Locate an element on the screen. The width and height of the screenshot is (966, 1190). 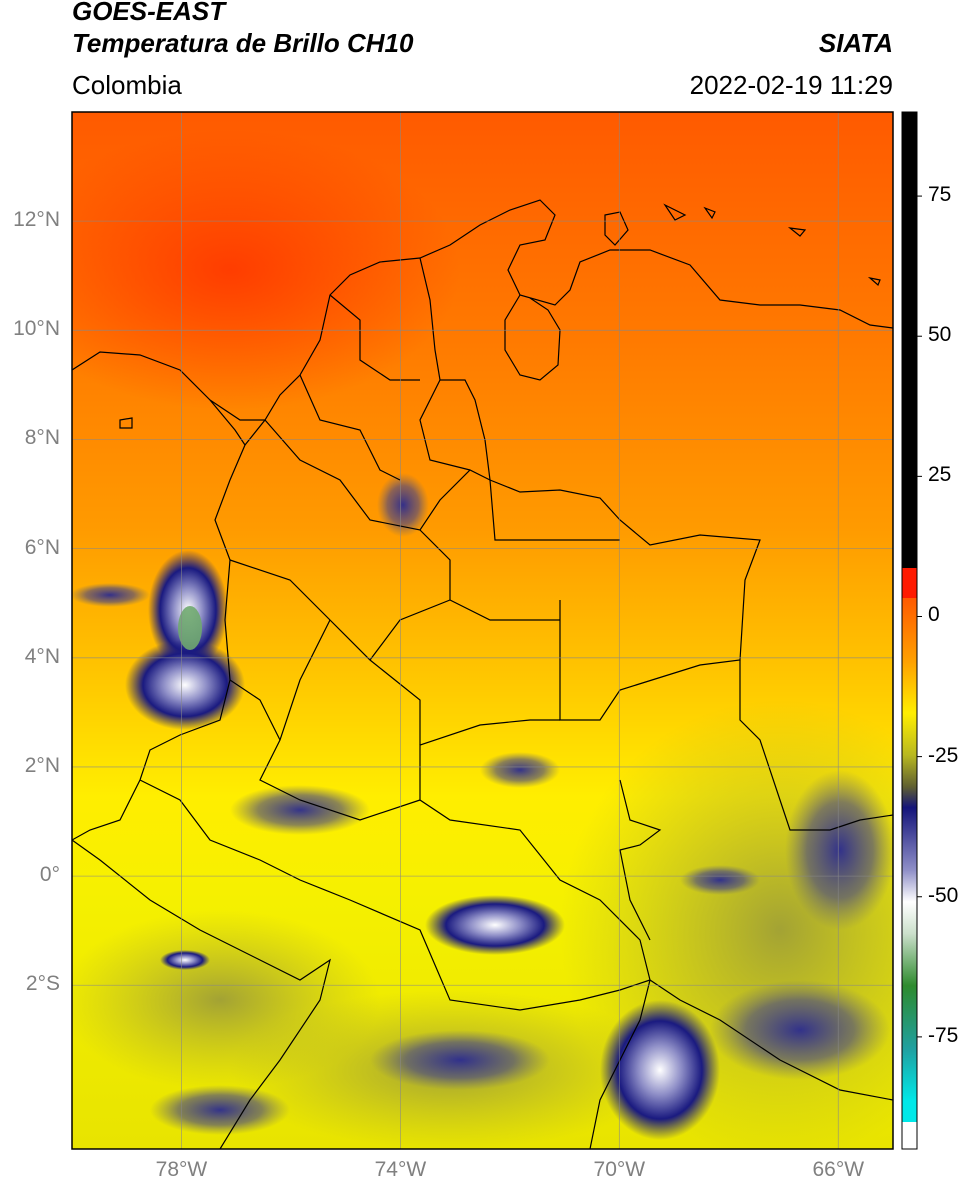
colorbar-tick-label: 25 is located at coordinates (940, 475).